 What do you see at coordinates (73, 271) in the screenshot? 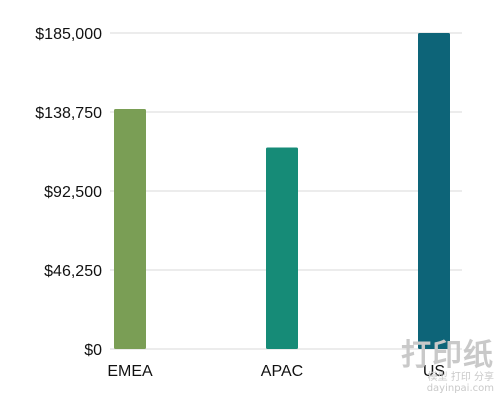
I see `y-tick-label: $46,250` at bounding box center [73, 271].